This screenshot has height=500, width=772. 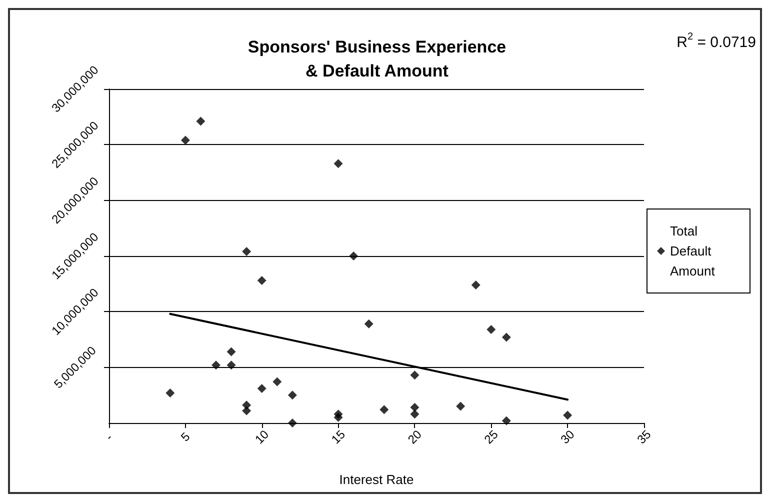 What do you see at coordinates (693, 251) in the screenshot?
I see `legend-label: Total Default Amount` at bounding box center [693, 251].